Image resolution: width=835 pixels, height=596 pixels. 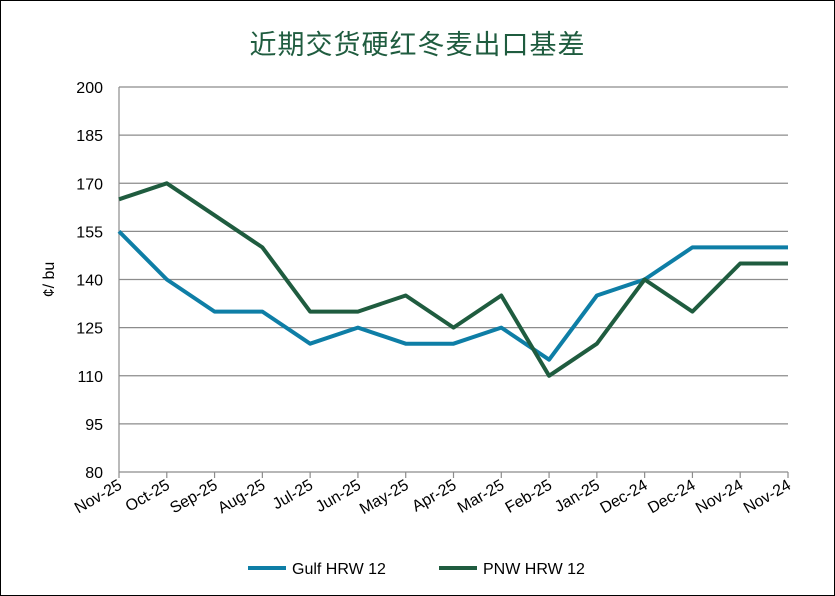 I want to click on x-tick-label: Aug-25, so click(x=241, y=497).